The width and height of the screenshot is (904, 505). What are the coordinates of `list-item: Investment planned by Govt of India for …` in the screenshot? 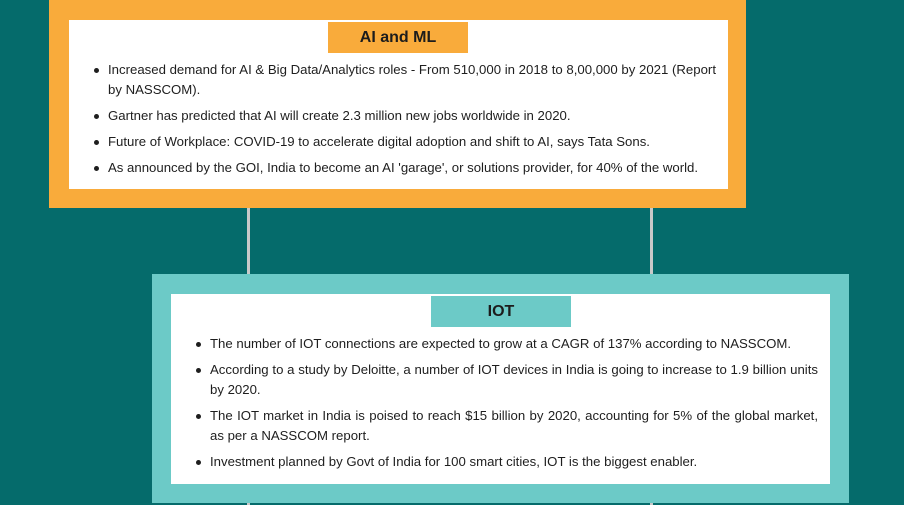 It's located at (507, 462).